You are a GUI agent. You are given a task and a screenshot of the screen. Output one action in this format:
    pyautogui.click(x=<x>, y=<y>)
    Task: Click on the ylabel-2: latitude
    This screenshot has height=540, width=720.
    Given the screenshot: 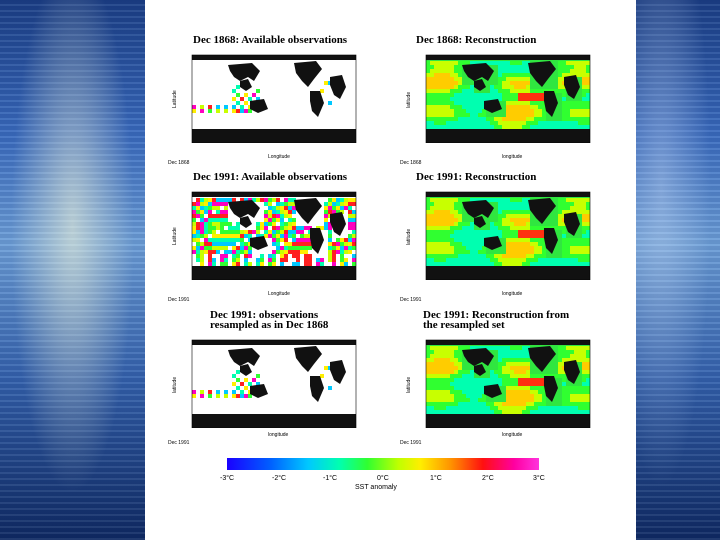 What is the action you would take?
    pyautogui.click(x=409, y=99)
    